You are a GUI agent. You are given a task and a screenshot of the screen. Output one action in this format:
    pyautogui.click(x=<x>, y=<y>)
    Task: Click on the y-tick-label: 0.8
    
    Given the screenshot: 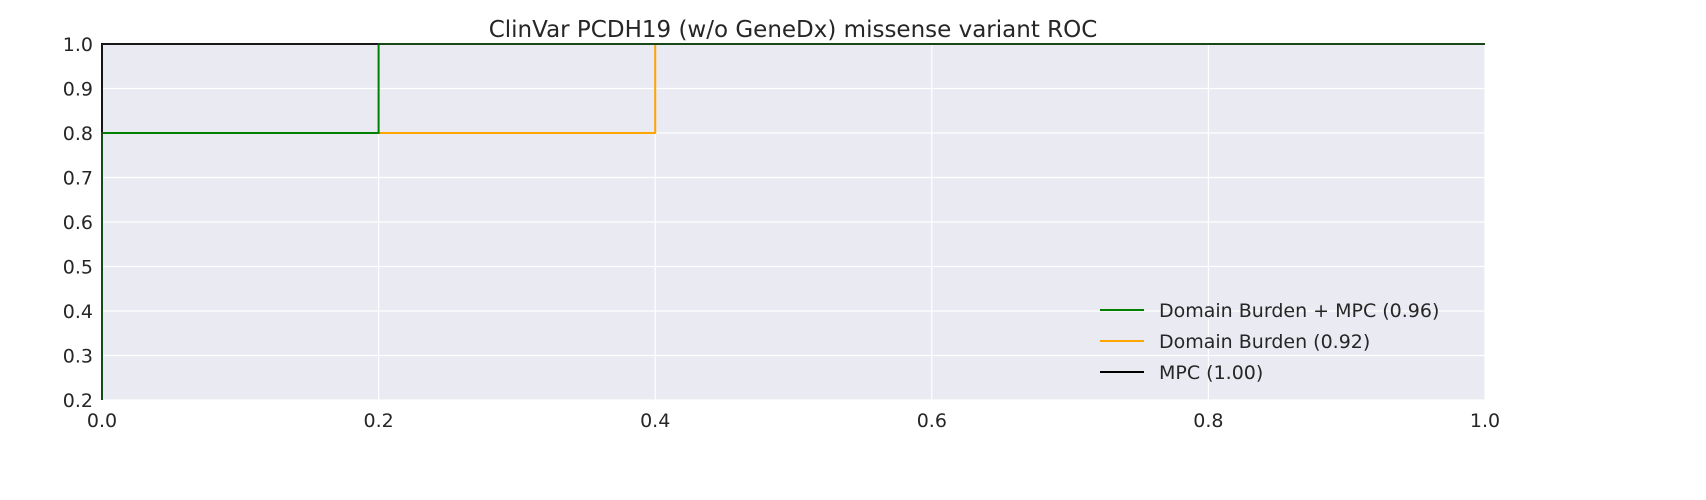 What is the action you would take?
    pyautogui.click(x=78, y=134)
    